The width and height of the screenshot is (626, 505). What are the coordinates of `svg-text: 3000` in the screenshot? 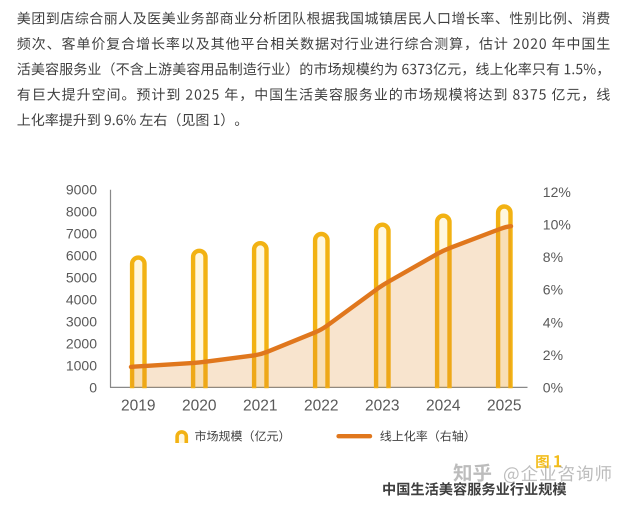 It's located at (81, 322).